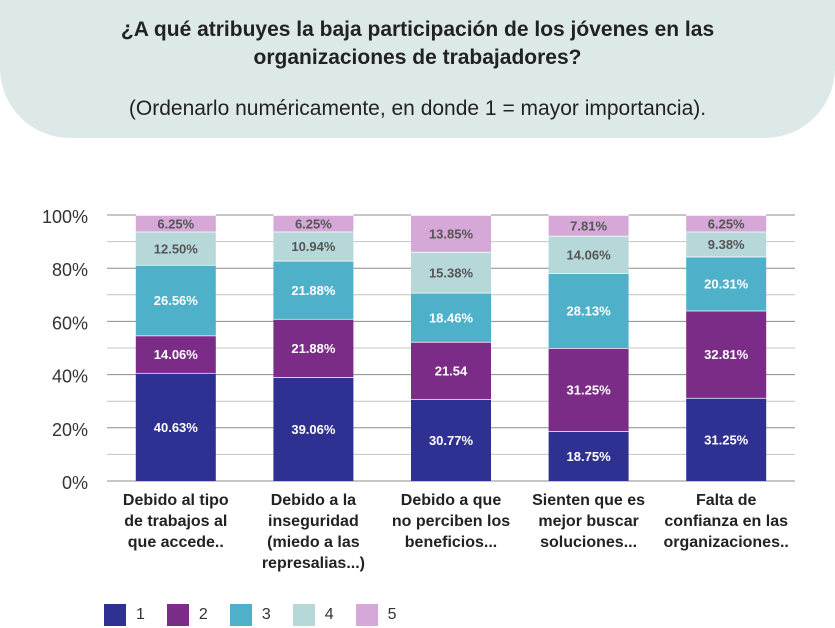 Image resolution: width=835 pixels, height=628 pixels. I want to click on category-label: Falta de, so click(726, 500).